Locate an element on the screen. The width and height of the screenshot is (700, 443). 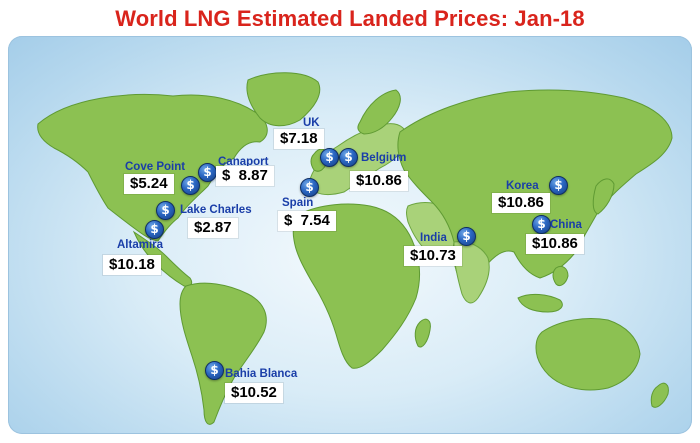
cove-point-dollar-sign-icon: $ is located at coordinates (190, 185).